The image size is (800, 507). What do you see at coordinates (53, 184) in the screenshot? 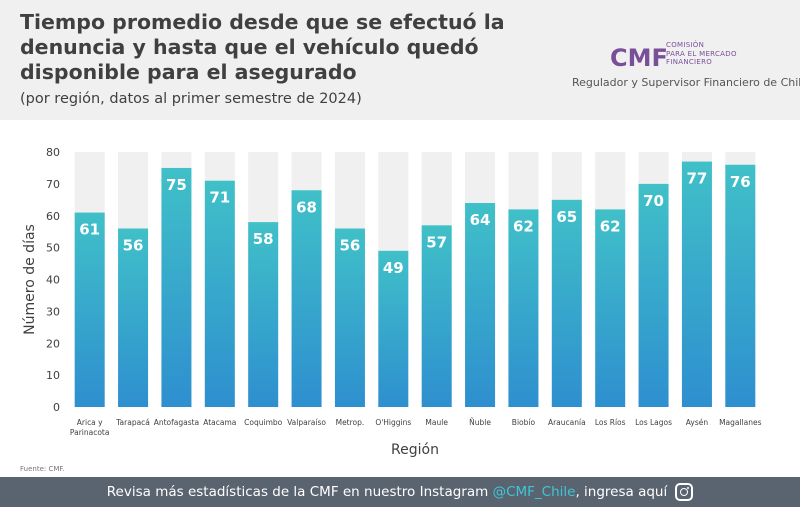
I see `y-tick-label: 70` at bounding box center [53, 184].